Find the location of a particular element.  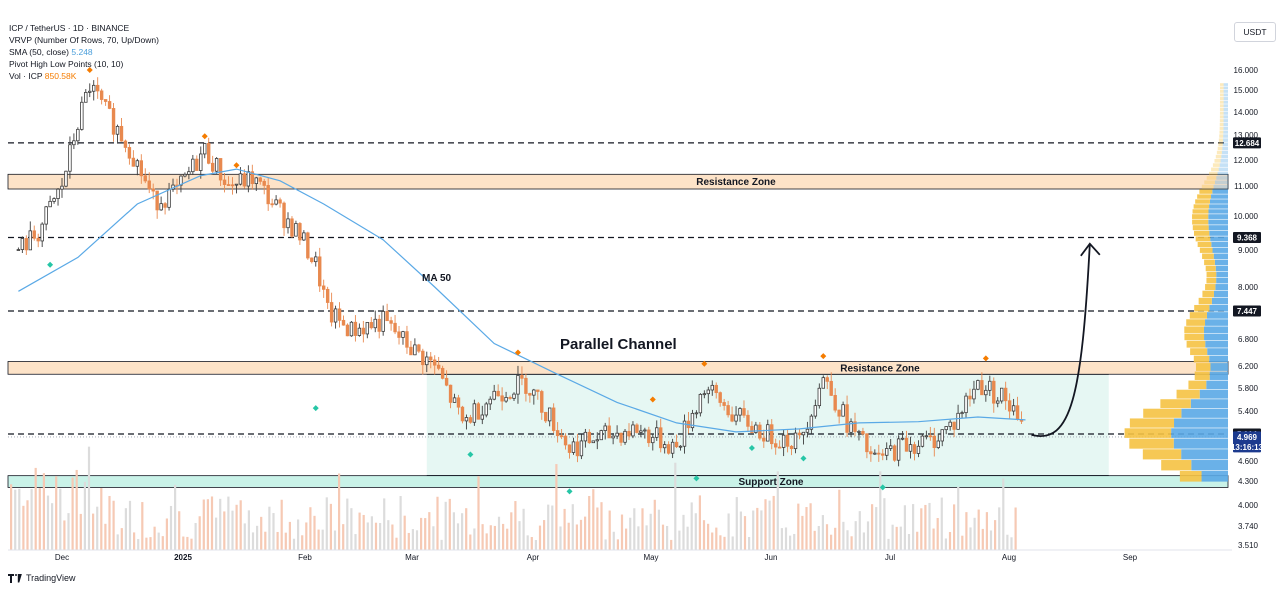

time-tick-label: 2025 is located at coordinates (183, 557).